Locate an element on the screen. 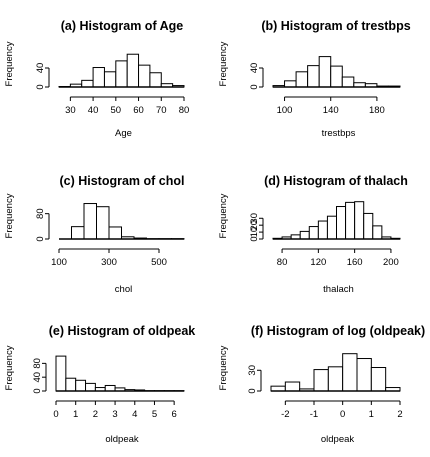 Image resolution: width=430 pixels, height=457 pixels. x-tick-label: 30 is located at coordinates (70, 110).